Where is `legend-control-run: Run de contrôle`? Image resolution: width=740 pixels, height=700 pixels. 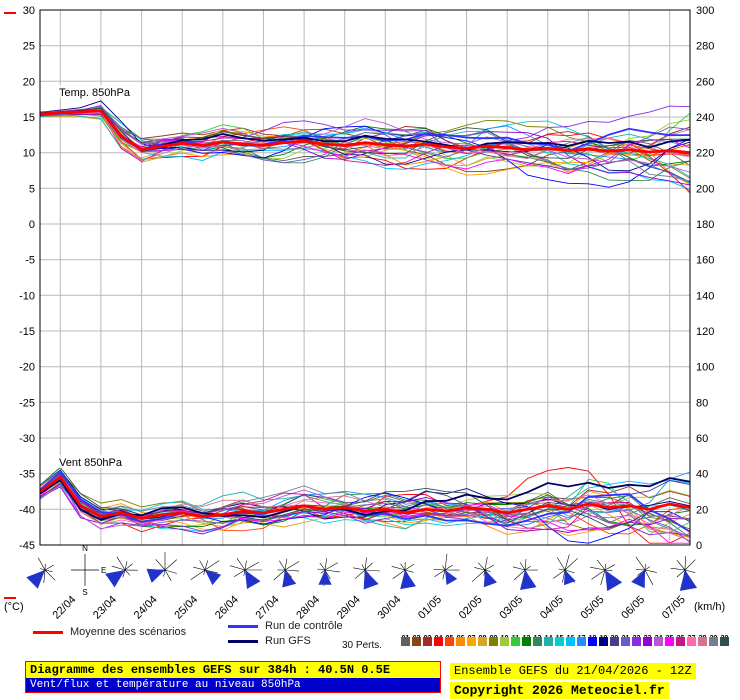 legend-control-run: Run de contrôle is located at coordinates (285, 626).